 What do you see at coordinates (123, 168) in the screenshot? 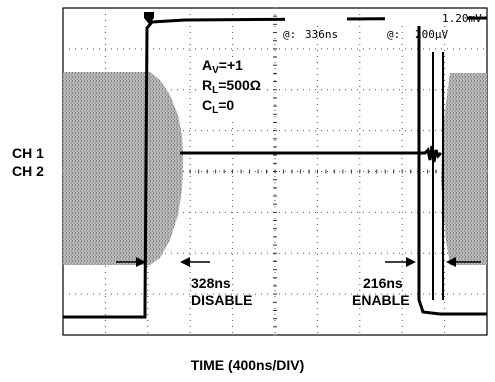
I see `ch1-signal-burst-before-disable` at bounding box center [123, 168].